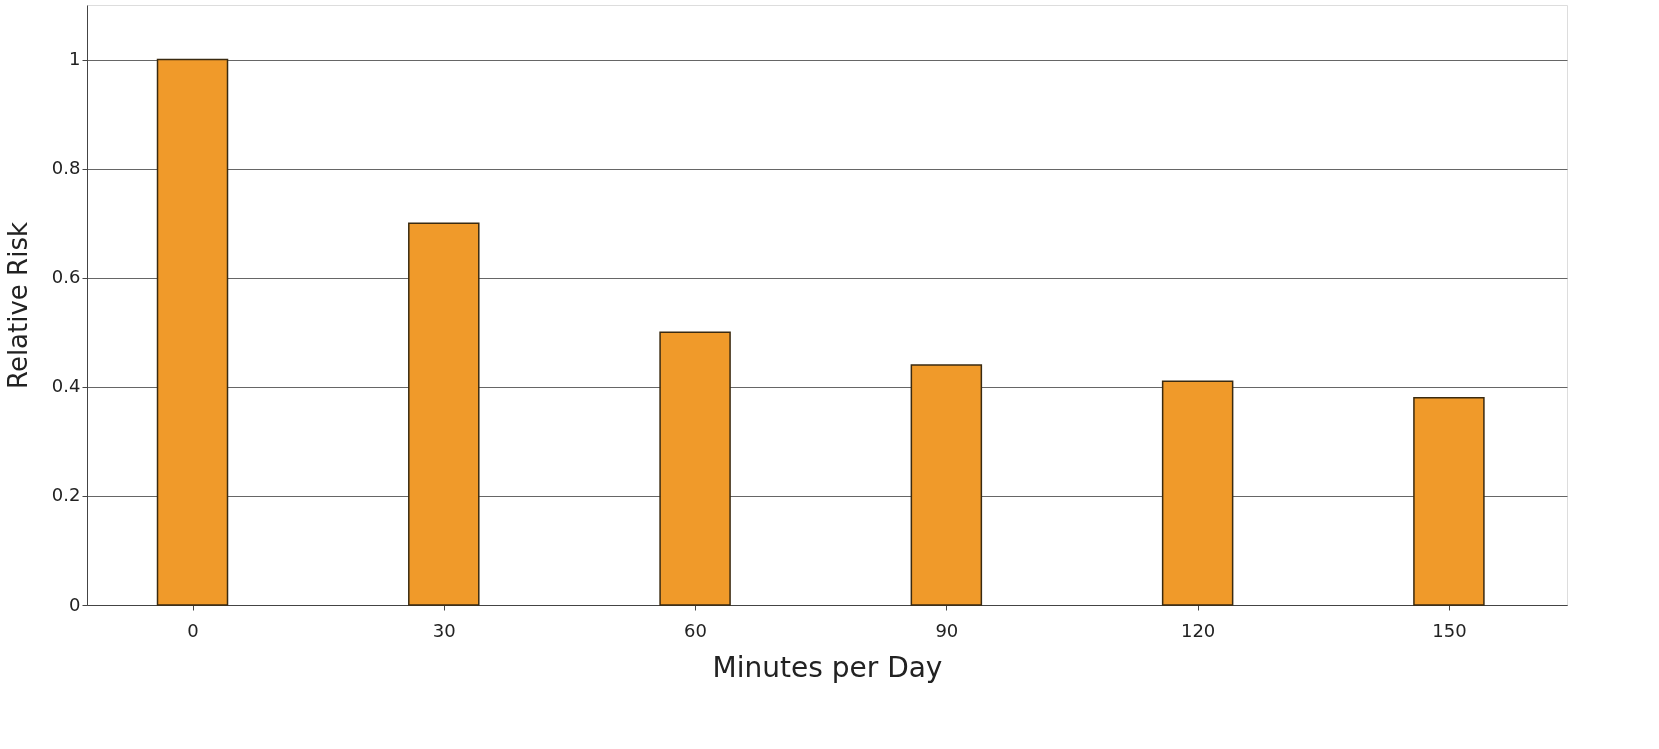 The width and height of the screenshot is (1659, 749). What do you see at coordinates (66, 277) in the screenshot?
I see `y-tick-label: 0.6` at bounding box center [66, 277].